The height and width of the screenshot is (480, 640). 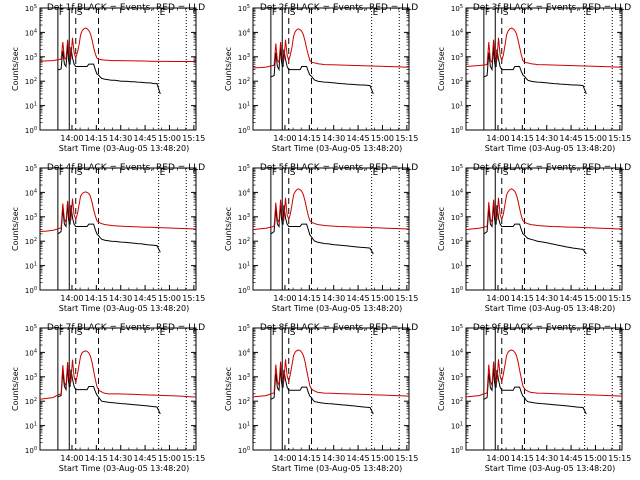 What do you see at coordinates (126, 8) in the screenshot?
I see `panel-title: Det 1f-BLACK = Events, RED = LLD` at bounding box center [126, 8].